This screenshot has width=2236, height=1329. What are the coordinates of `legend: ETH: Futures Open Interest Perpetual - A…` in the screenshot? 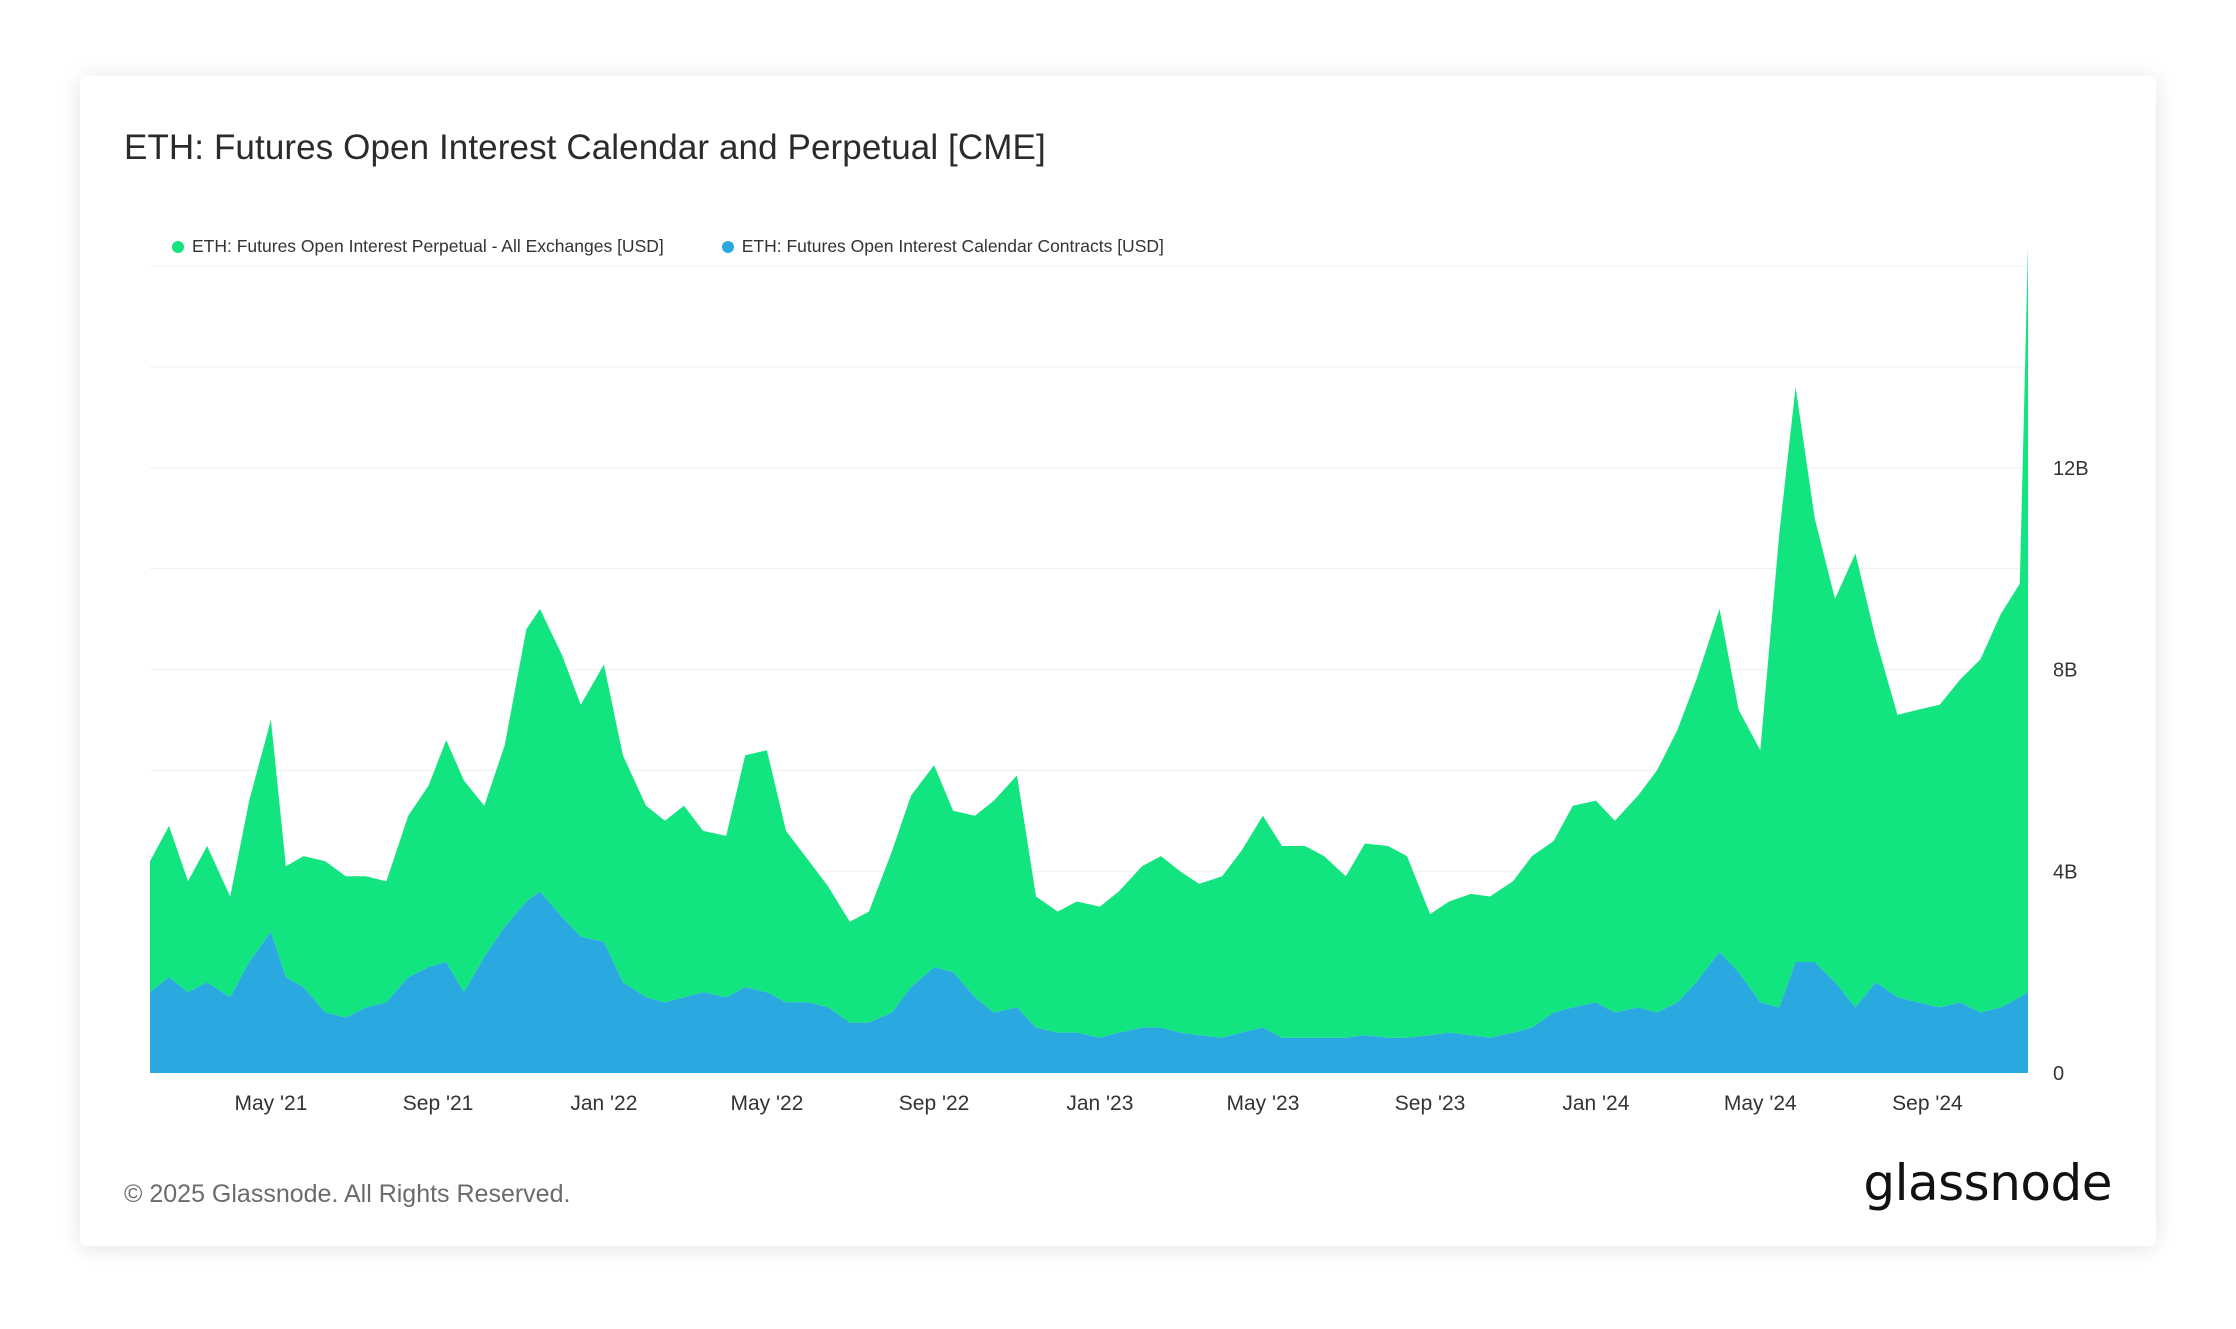 It's located at (668, 246).